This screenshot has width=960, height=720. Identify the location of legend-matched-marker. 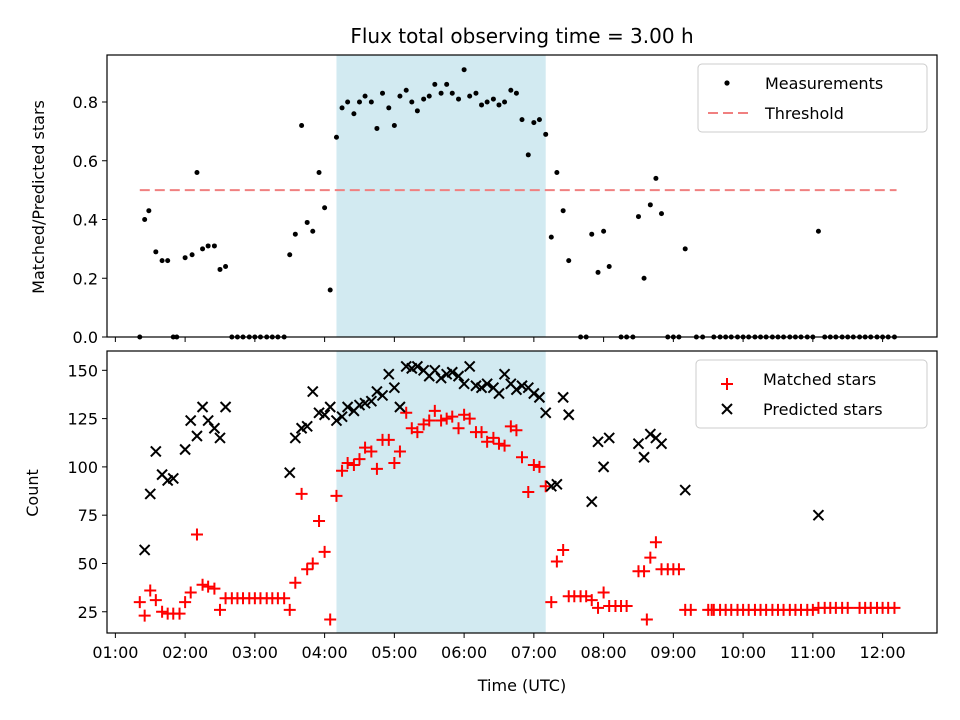
(727, 384).